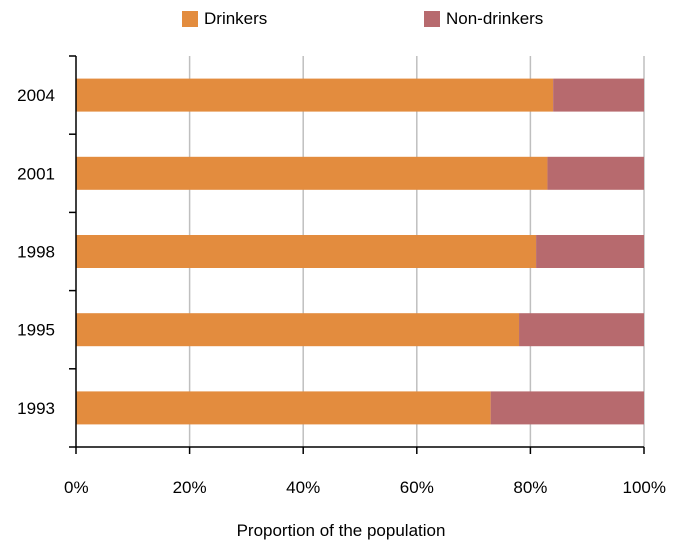  Describe the element at coordinates (36, 330) in the screenshot. I see `y-tick-label: 1995` at that location.